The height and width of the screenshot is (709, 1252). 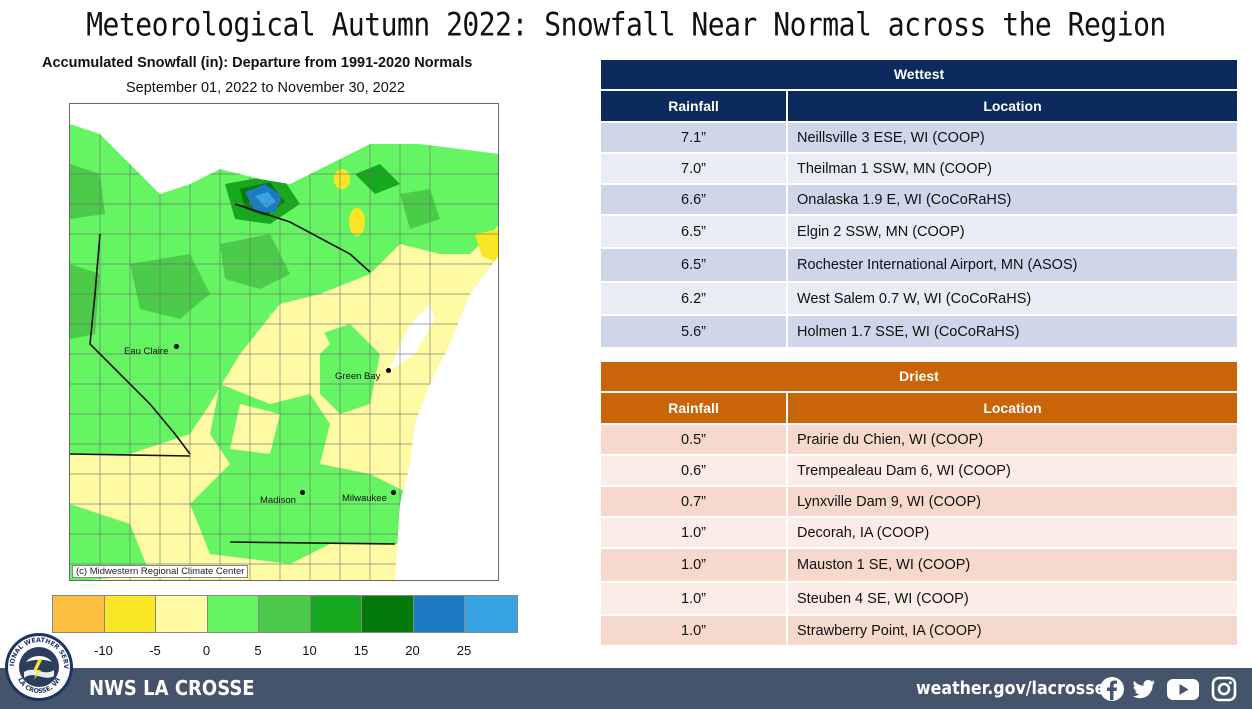 I want to click on rainfall-amount: 6.2”, so click(x=693, y=298).